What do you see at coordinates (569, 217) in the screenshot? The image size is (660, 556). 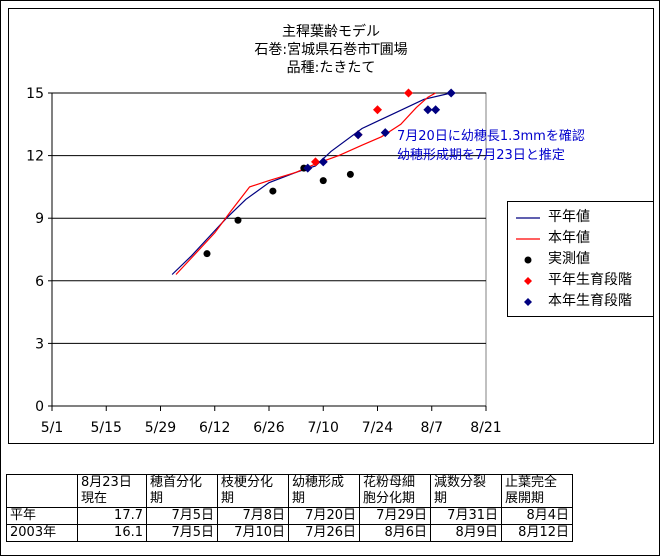 I see `legend-label: 平年値` at bounding box center [569, 217].